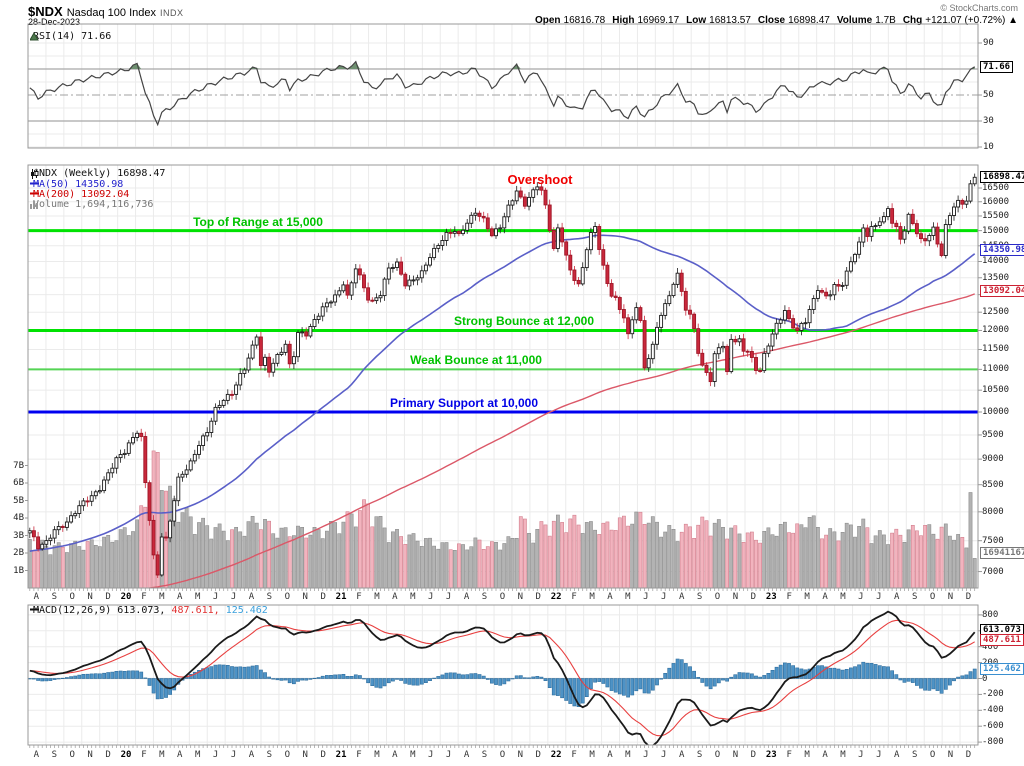 The height and width of the screenshot is (766, 1024). What do you see at coordinates (547, 20) in the screenshot?
I see `quote-label: Open` at bounding box center [547, 20].